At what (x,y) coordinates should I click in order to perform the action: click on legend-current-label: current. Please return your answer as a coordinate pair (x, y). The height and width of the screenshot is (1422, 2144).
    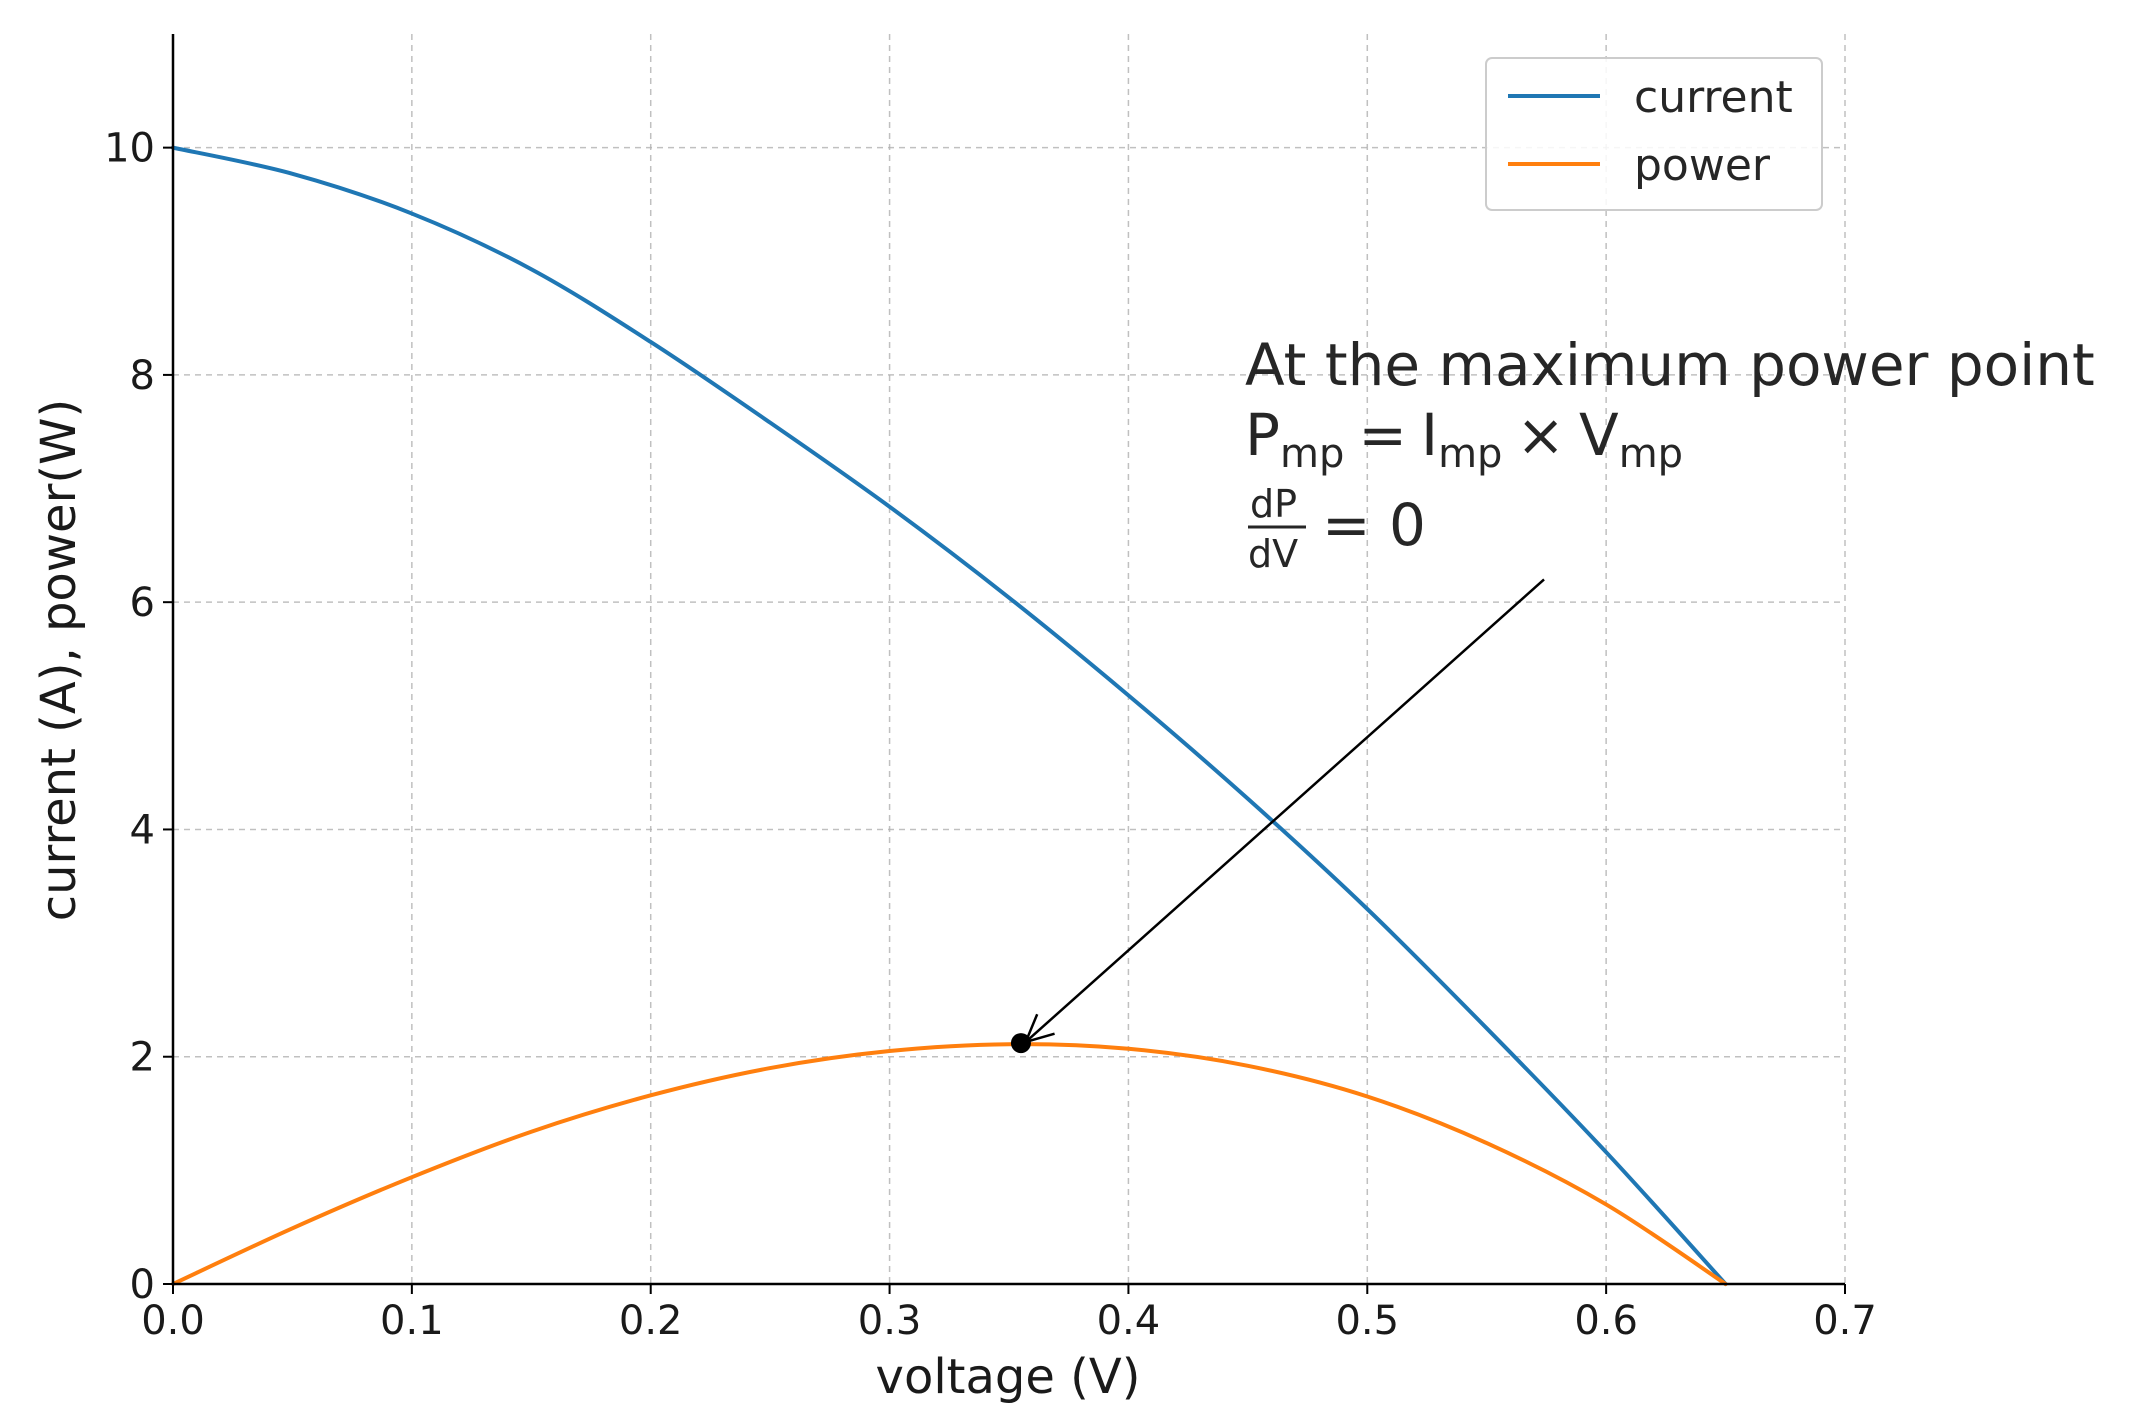
    Looking at the image, I should click on (1713, 97).